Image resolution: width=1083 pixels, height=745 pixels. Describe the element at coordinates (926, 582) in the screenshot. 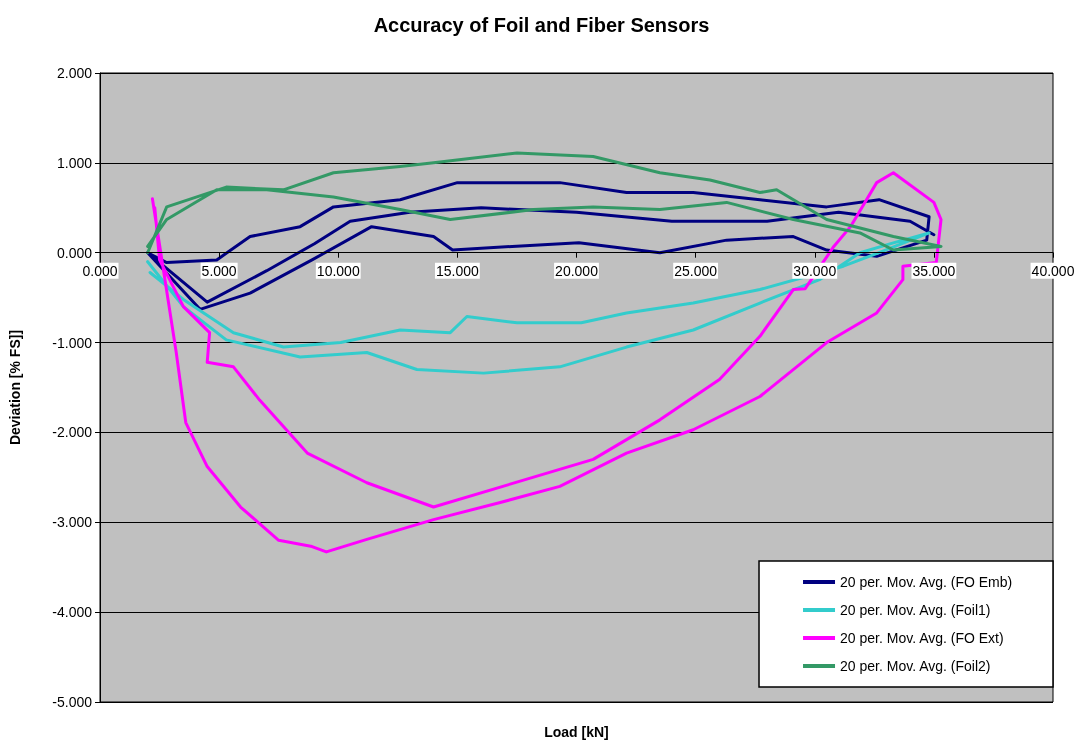

I see `legend-label: 20 per. Mov. Avg. (FO Emb)` at that location.